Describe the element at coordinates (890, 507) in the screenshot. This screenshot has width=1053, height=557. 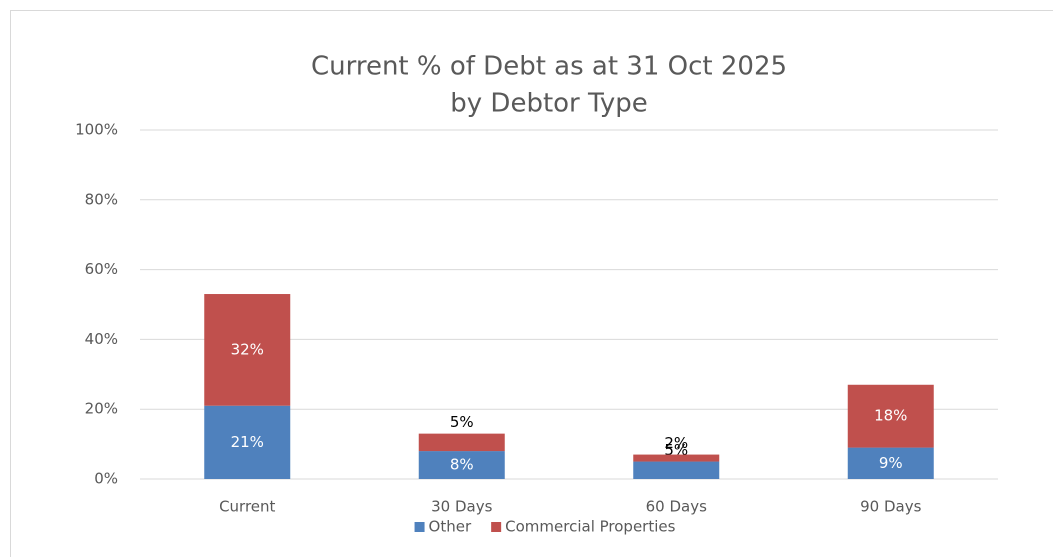
I see `x-tick-label: 90 Days` at that location.